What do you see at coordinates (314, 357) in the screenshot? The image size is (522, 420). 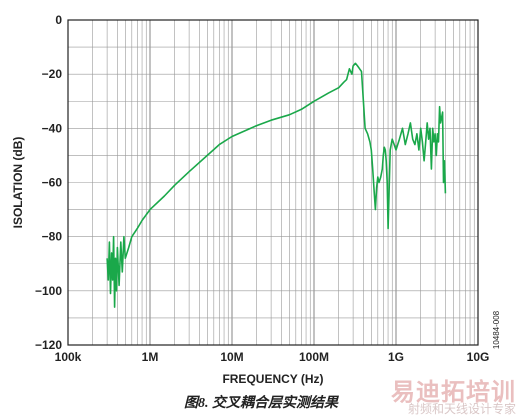 I see `x-tick-label: 100M` at bounding box center [314, 357].